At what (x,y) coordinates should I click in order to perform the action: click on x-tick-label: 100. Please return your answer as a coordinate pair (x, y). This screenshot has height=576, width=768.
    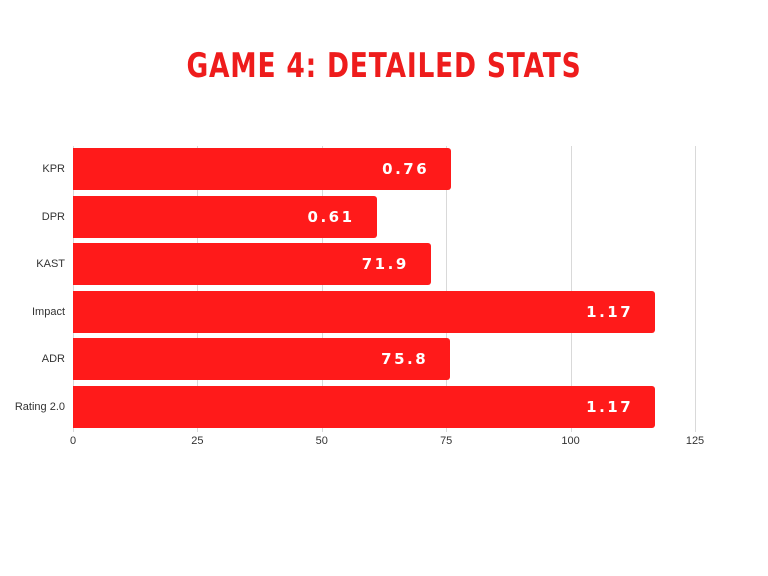
    Looking at the image, I should click on (570, 441).